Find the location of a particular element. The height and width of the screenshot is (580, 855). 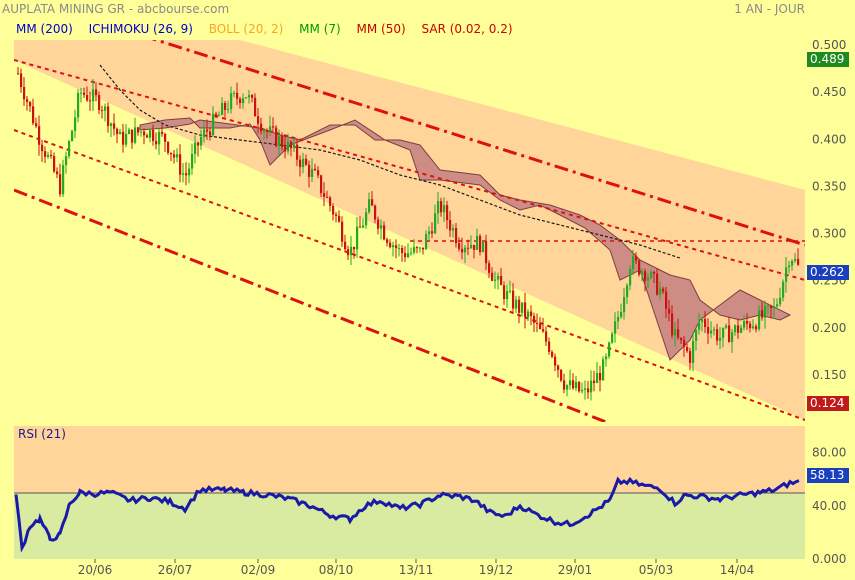

date-tick-label: 02/09 is located at coordinates (258, 570).